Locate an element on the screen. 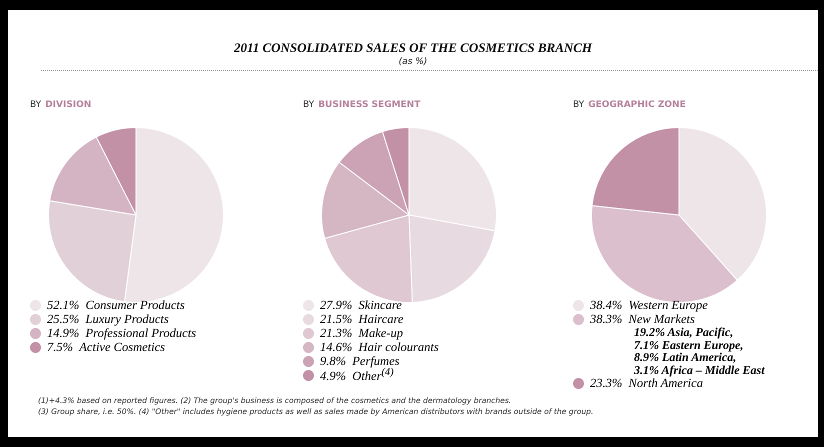 The width and height of the screenshot is (824, 447). legend-label: 9.8% Perfumes is located at coordinates (360, 361).